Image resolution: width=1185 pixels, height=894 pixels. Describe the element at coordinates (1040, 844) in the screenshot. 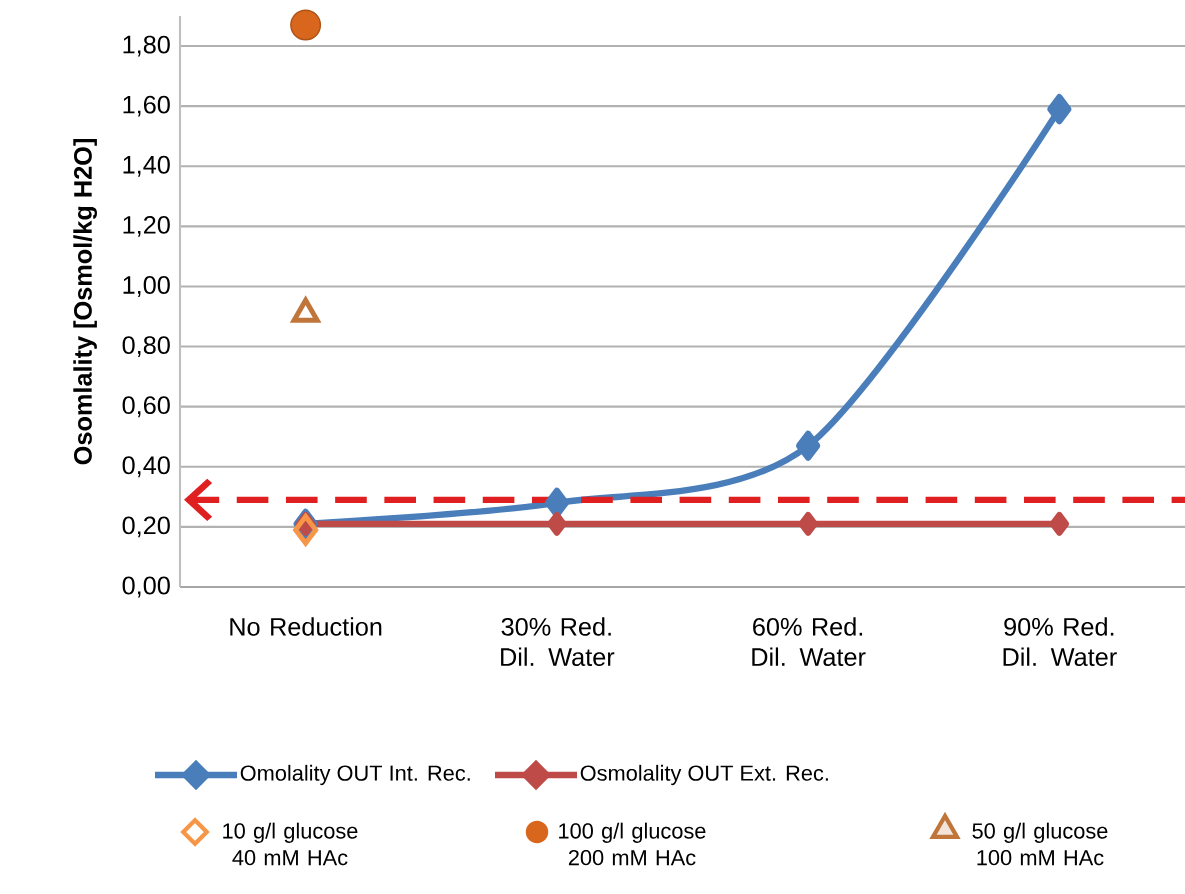

I see `legend-label: 50 g/l glucose 100 mM HAc` at that location.